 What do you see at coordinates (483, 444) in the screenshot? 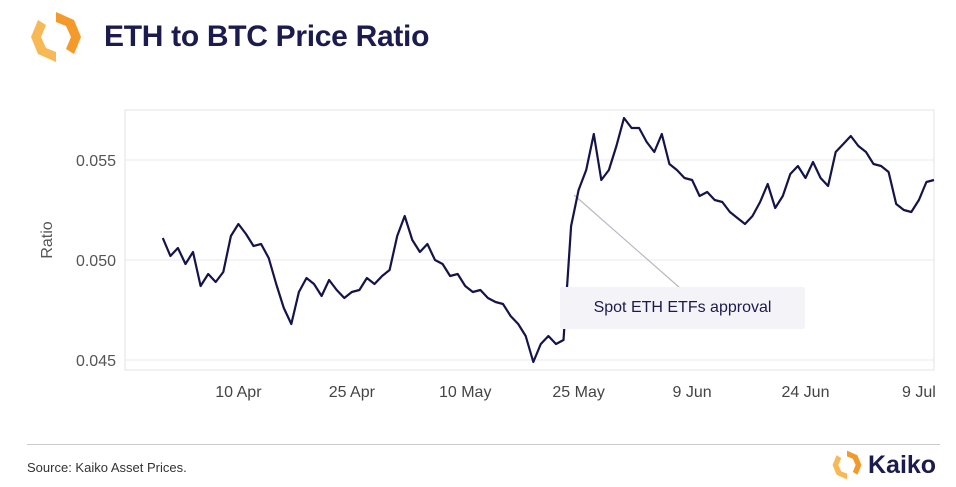
I see `divider` at bounding box center [483, 444].